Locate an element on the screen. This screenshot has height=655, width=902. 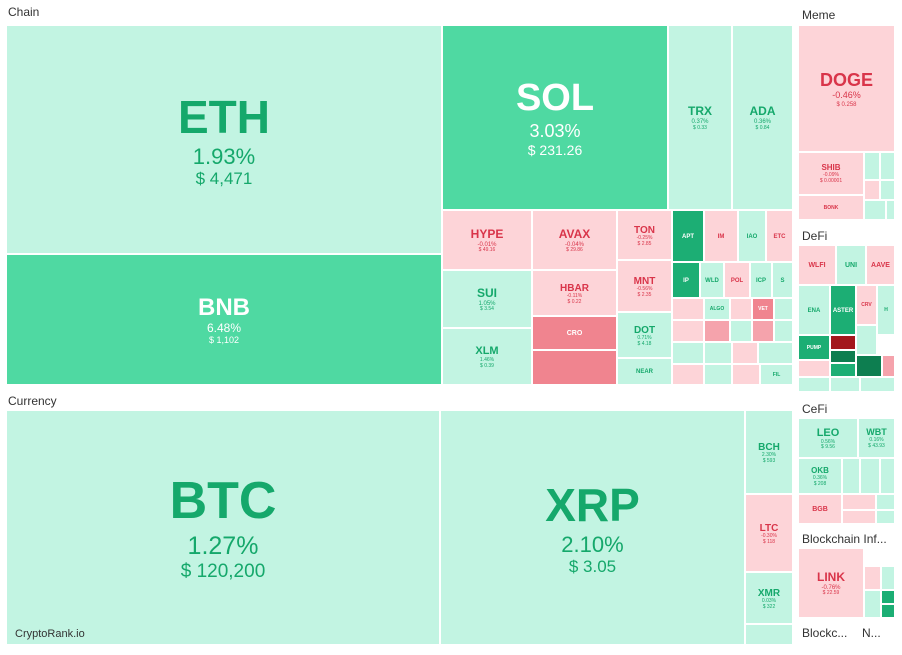
tile-im: IM is located at coordinates (721, 236).